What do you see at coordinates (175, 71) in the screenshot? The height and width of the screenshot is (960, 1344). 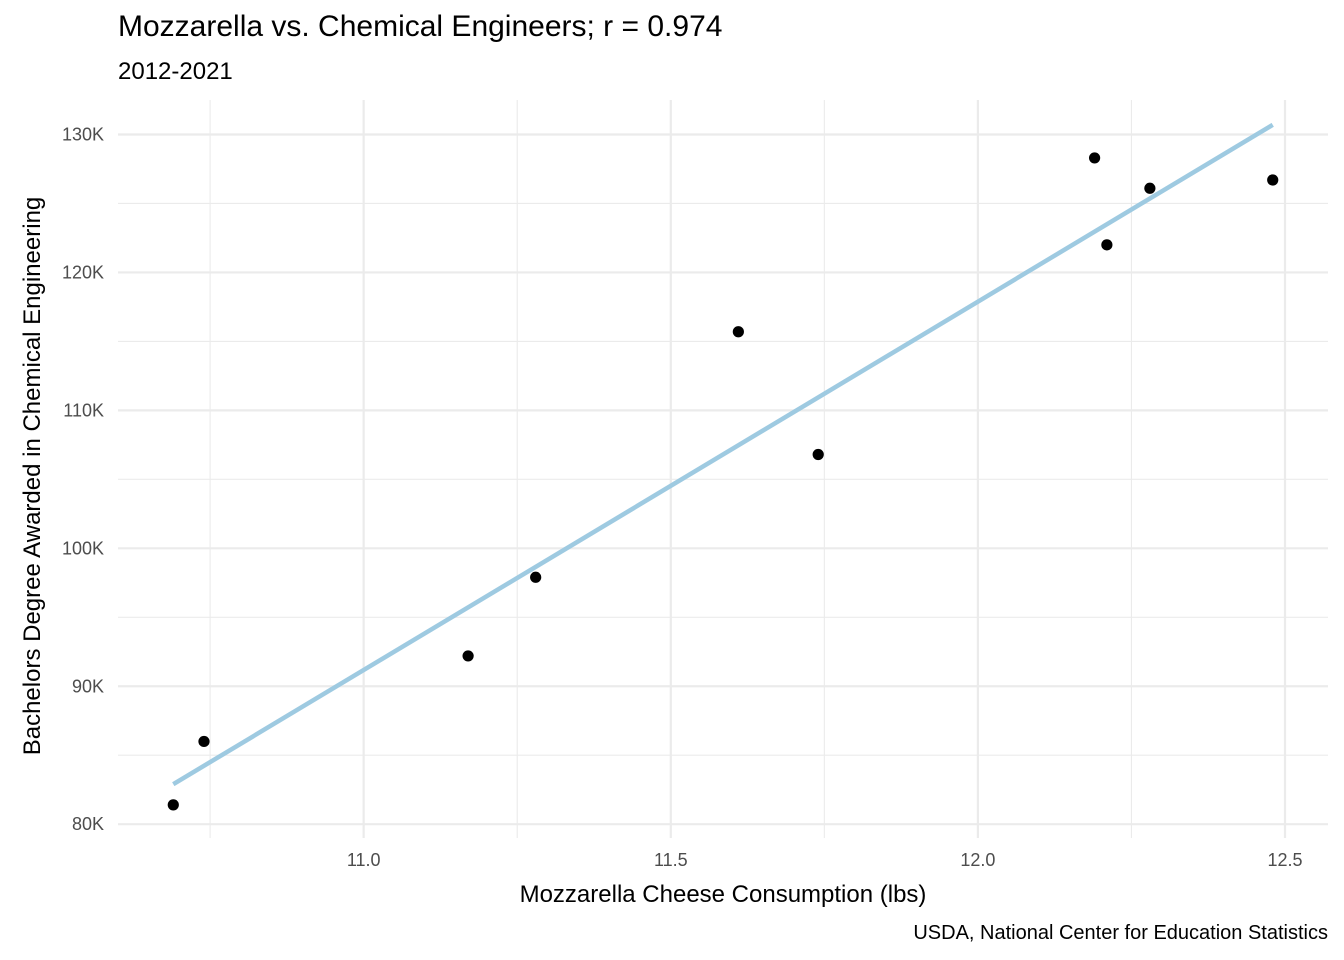 I see `chart-subtitle: 2012-2021` at bounding box center [175, 71].